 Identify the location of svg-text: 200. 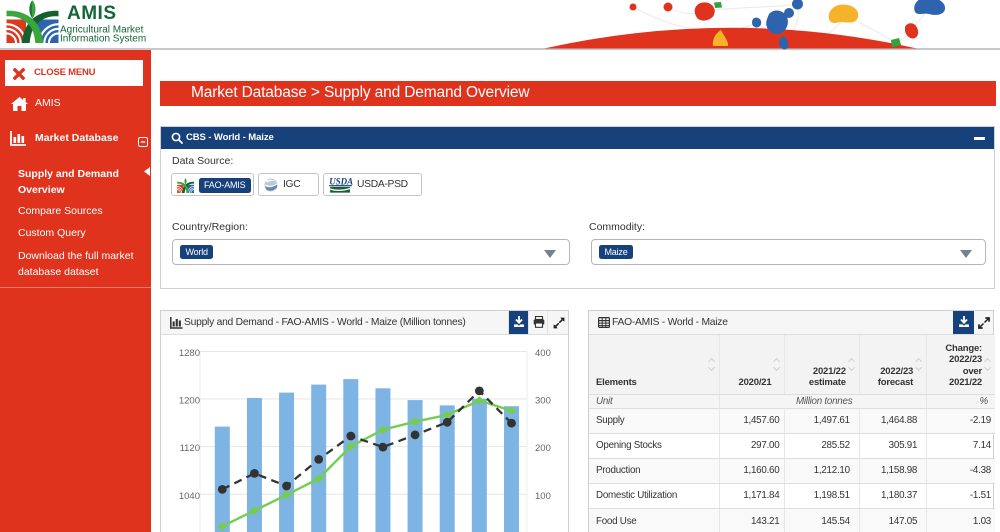
(543, 448).